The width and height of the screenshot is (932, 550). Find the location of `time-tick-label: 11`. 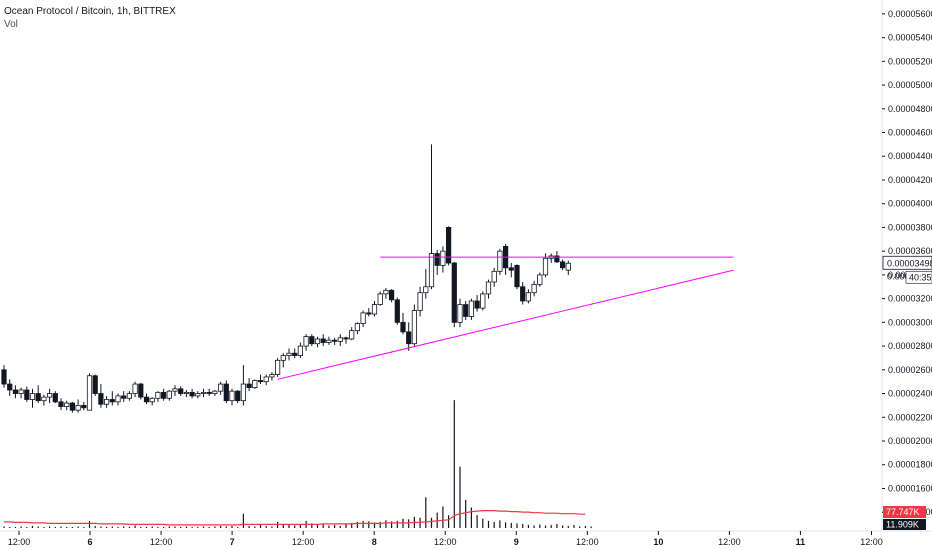

time-tick-label: 11 is located at coordinates (801, 542).